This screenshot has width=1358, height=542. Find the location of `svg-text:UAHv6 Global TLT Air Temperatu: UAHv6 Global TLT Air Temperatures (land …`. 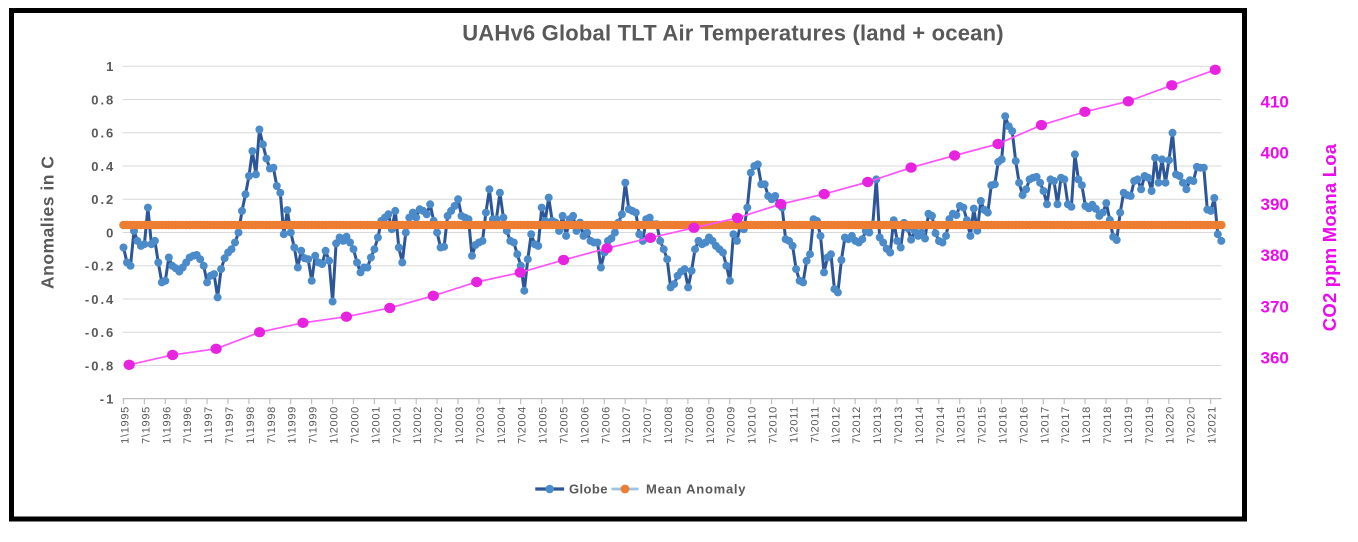

svg-text:UAHv6 Global TLT Air Temperatu: UAHv6 Global TLT Air Temperatures (land … is located at coordinates (733, 33).